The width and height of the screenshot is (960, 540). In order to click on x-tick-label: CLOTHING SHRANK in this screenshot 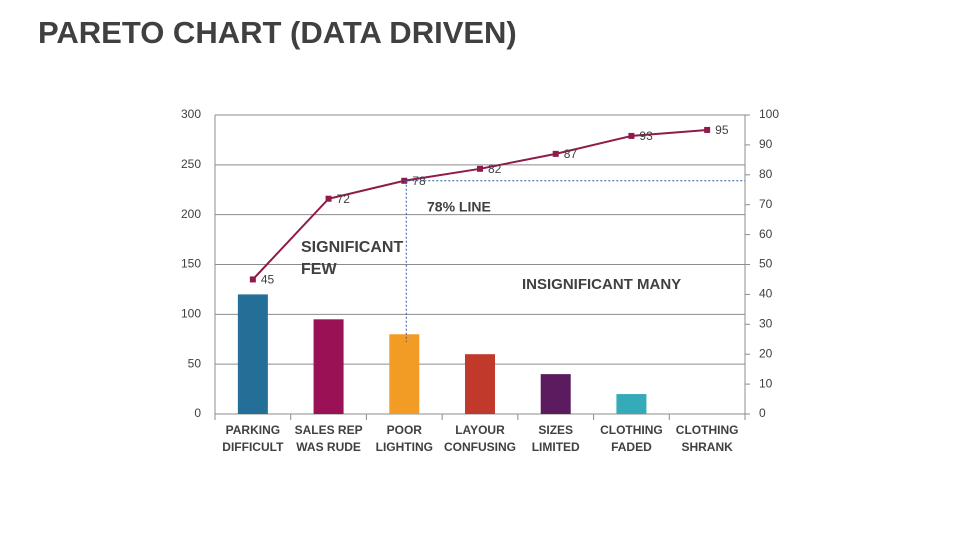, I will do `click(707, 438)`.